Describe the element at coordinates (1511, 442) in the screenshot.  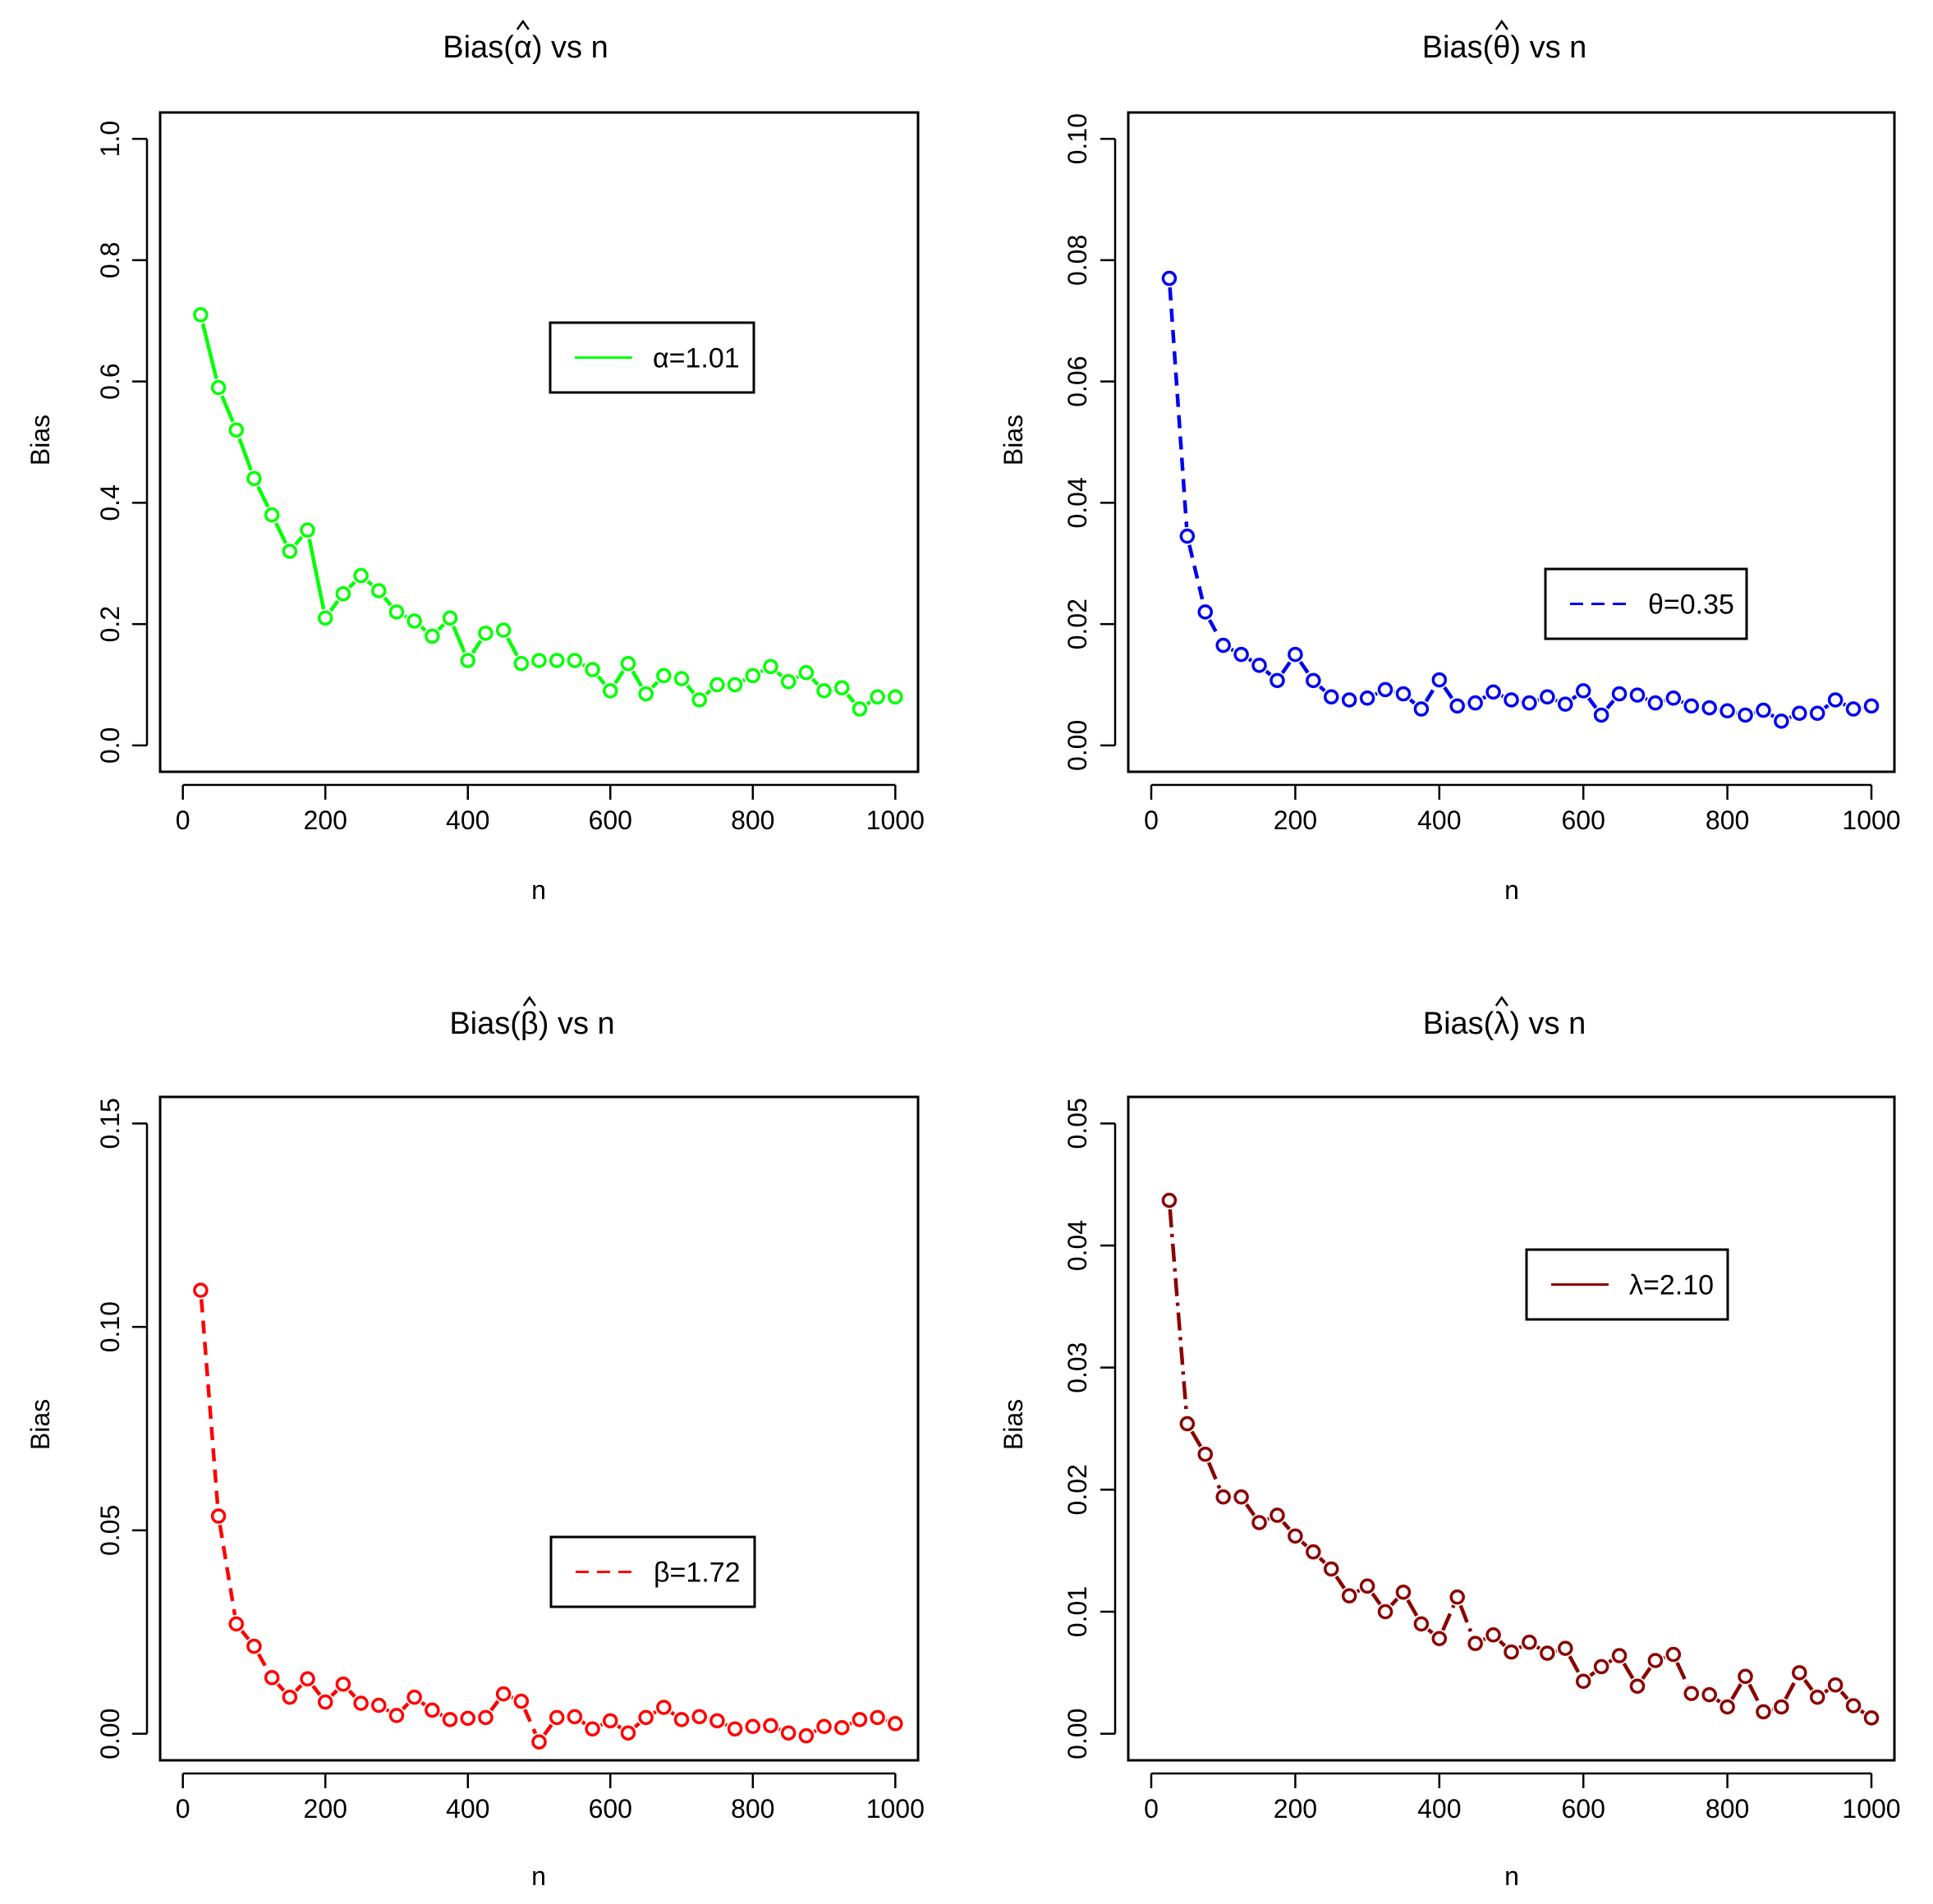
I see `plot-frame` at that location.